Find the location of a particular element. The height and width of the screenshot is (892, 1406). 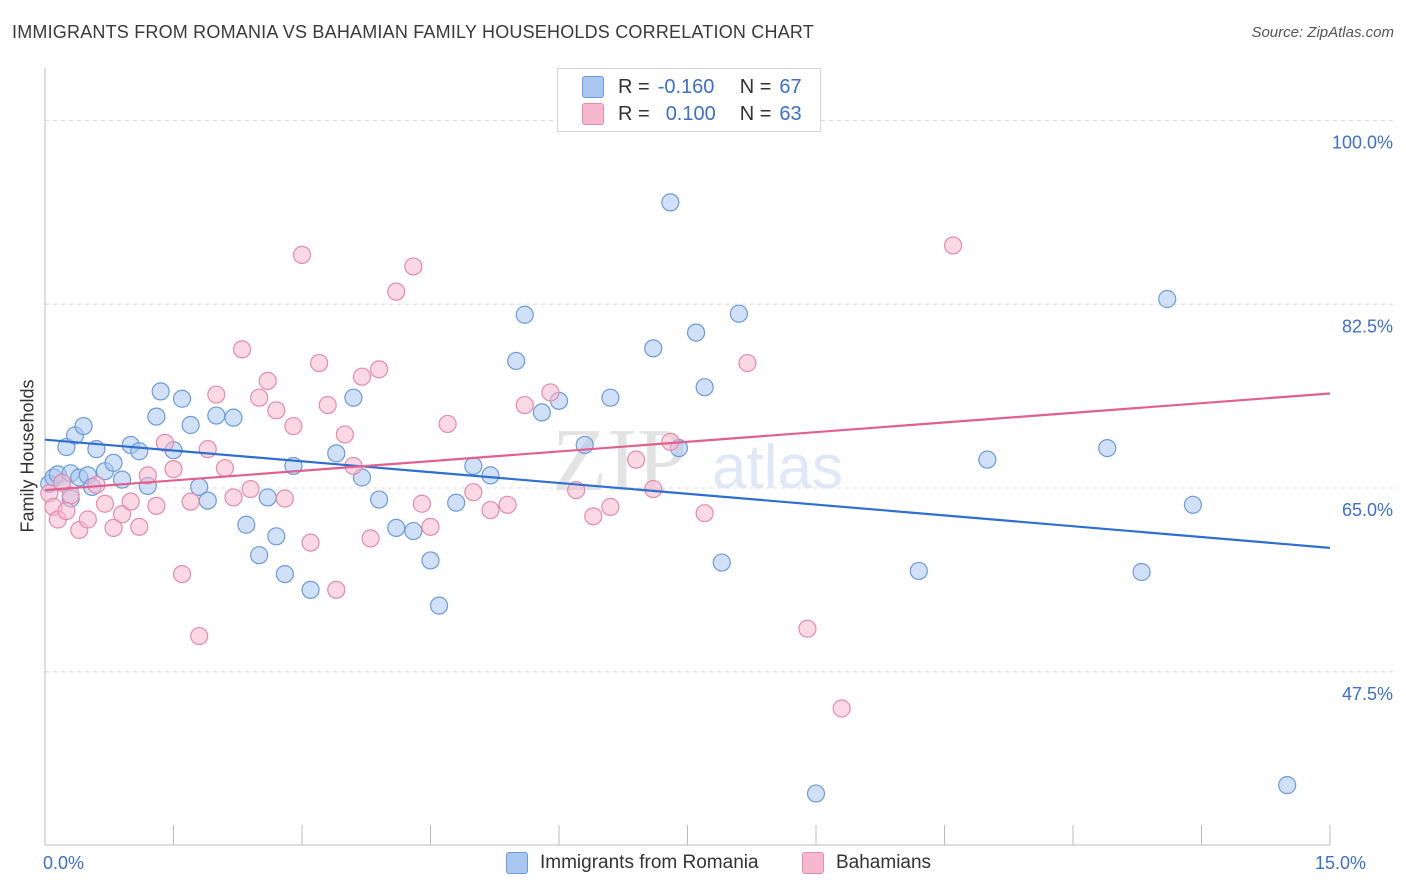

legend-swatch-romania is located at coordinates (593, 87).